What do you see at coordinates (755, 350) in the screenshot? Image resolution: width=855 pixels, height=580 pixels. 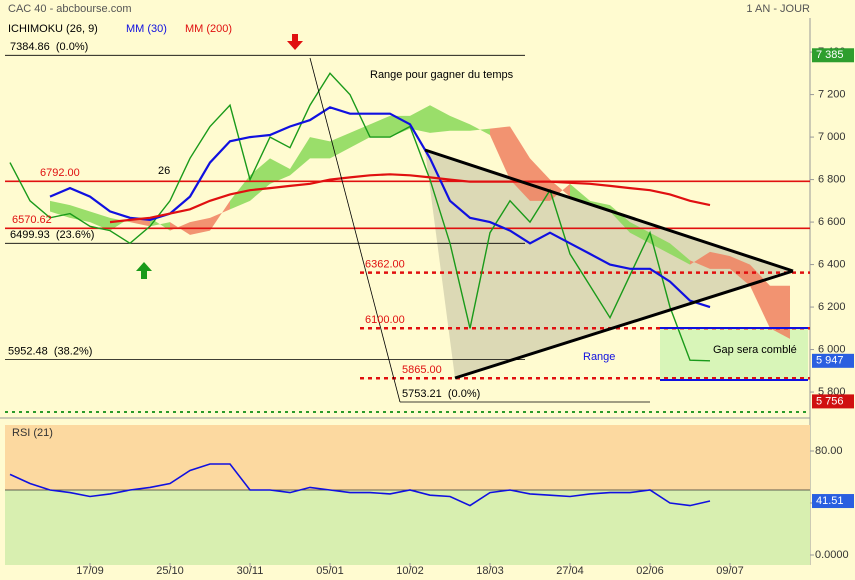 I see `annotation: Gap sera comblé` at bounding box center [755, 350].